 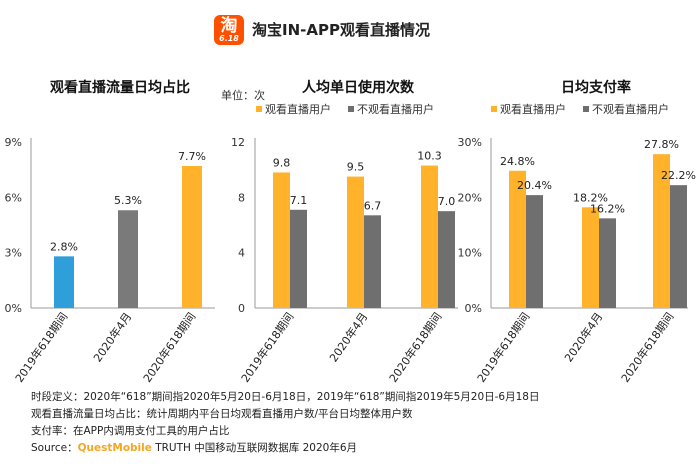 What do you see at coordinates (356, 167) in the screenshot?
I see `data-label: 9.5` at bounding box center [356, 167].